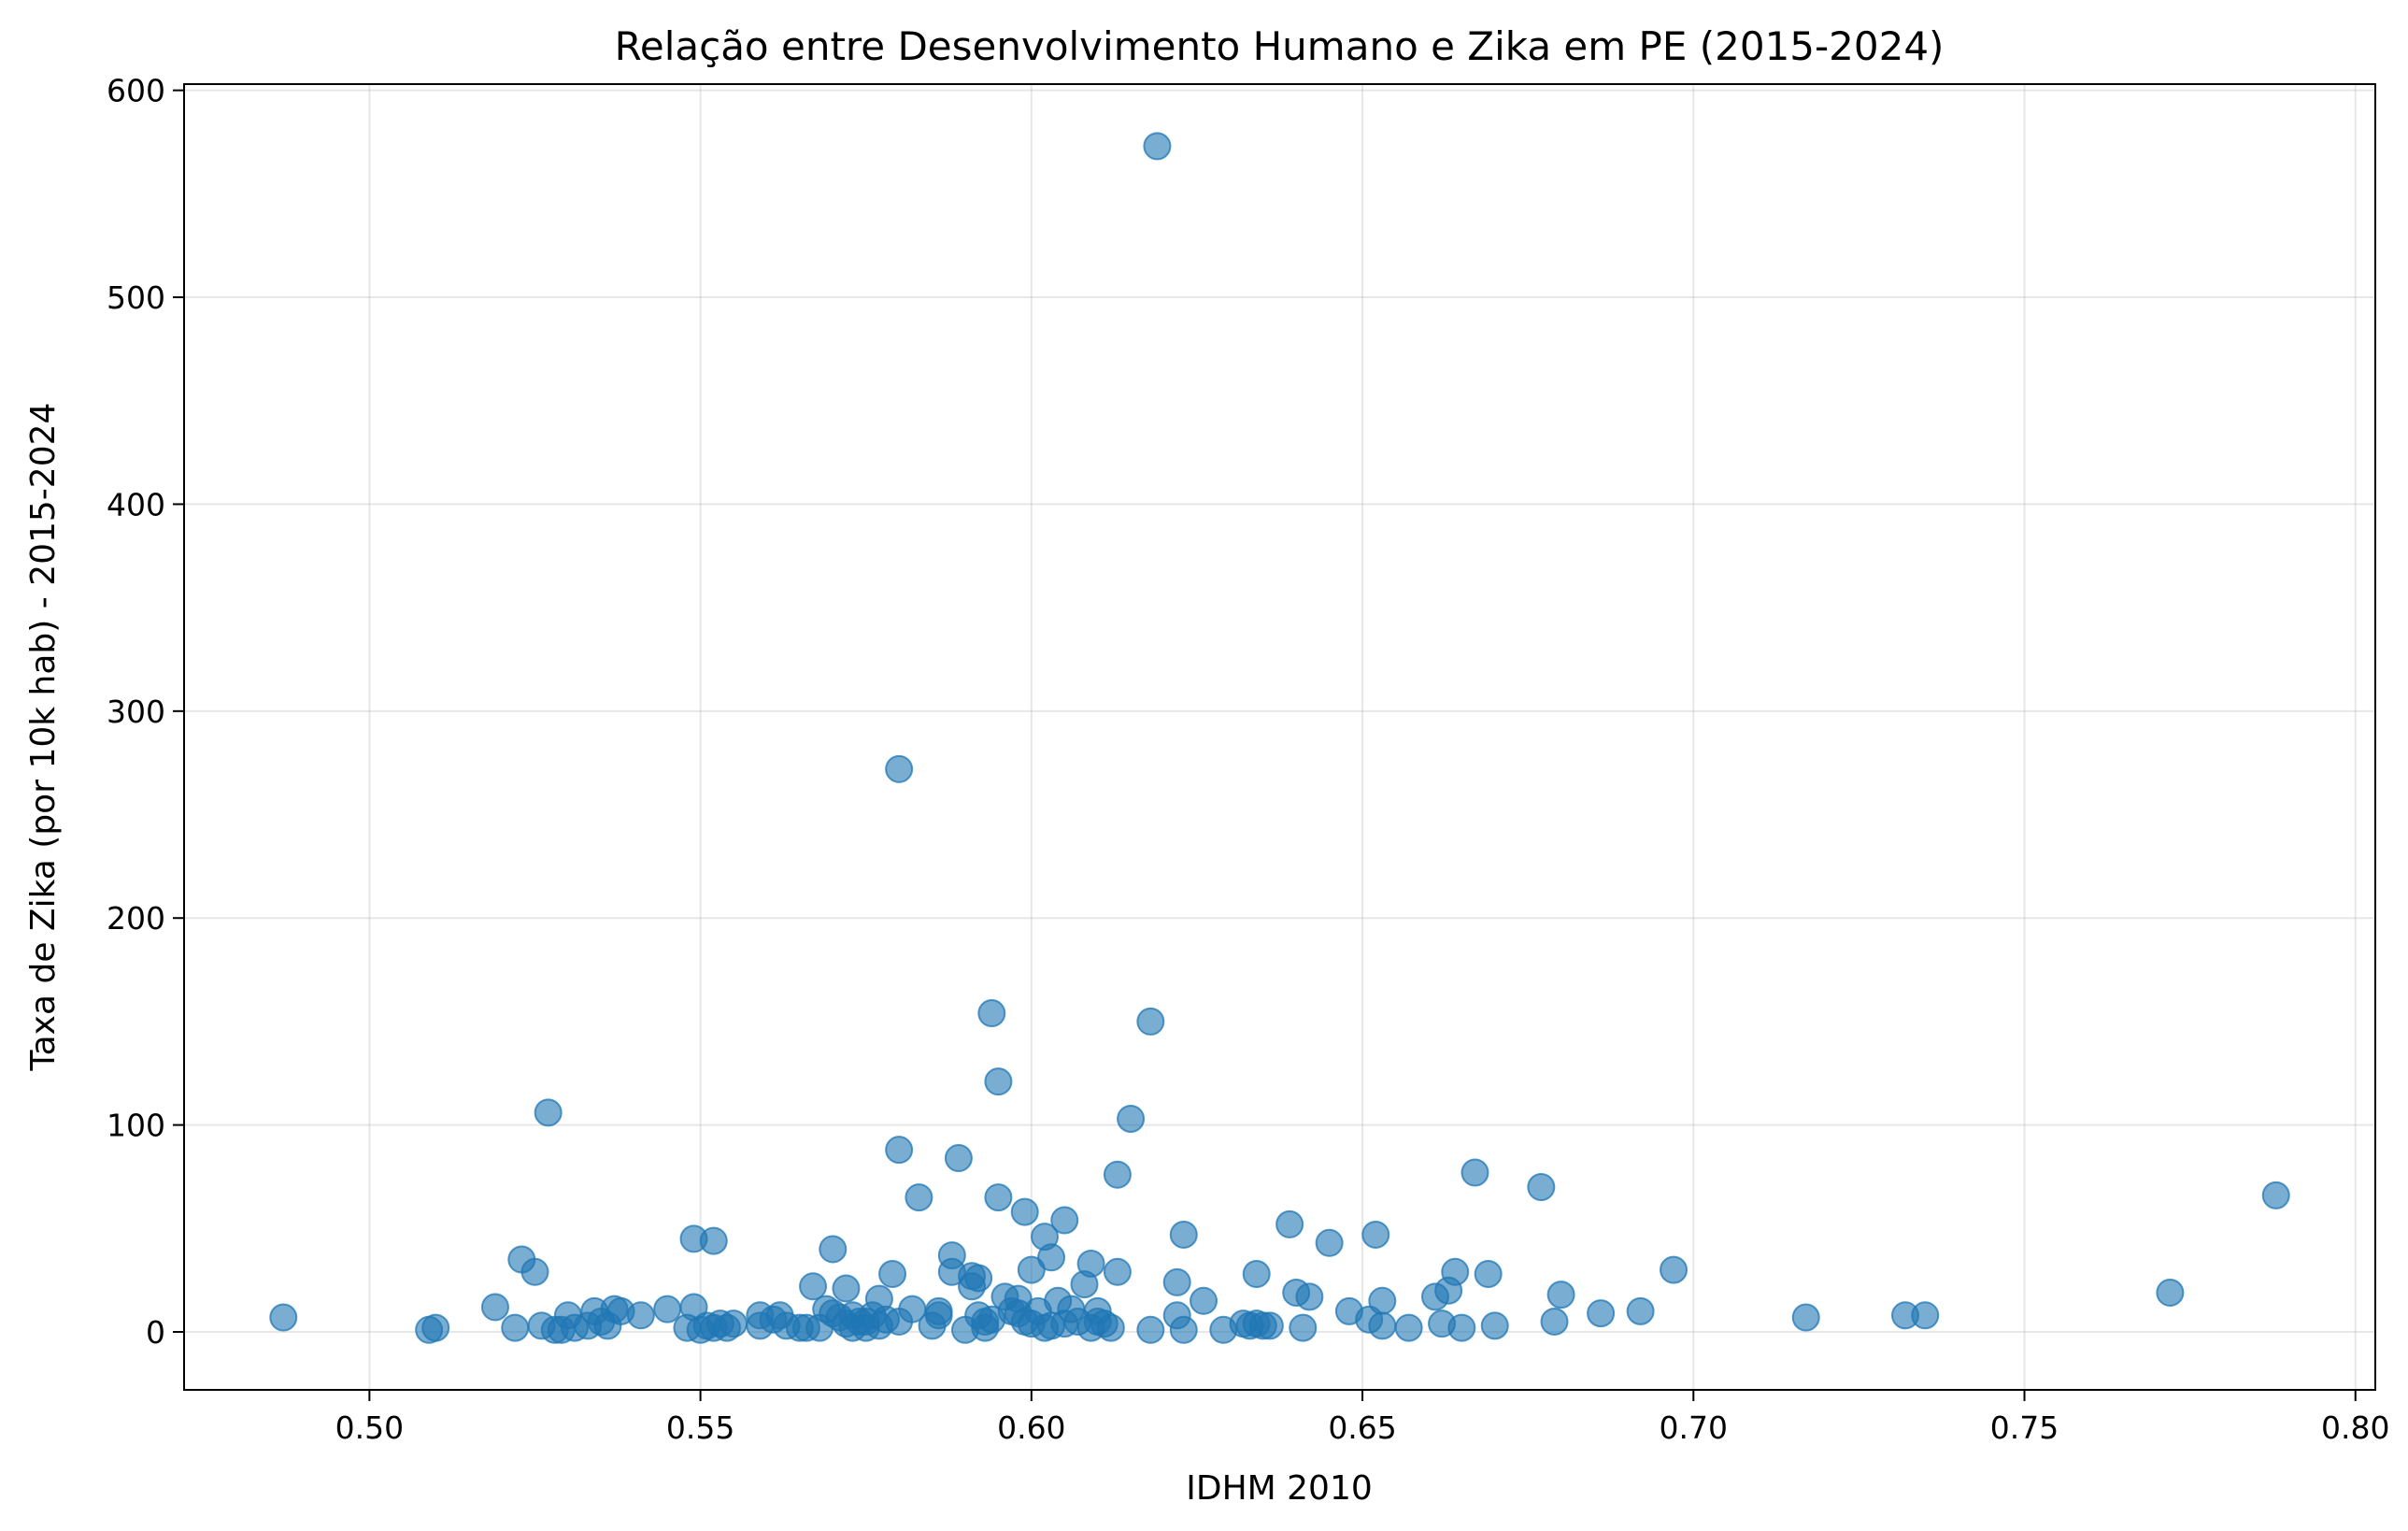 The width and height of the screenshot is (2408, 1531). What do you see at coordinates (43, 737) in the screenshot?
I see `y-axis-label: Taxa de Zika (por 10k hab) - 2015-2024` at bounding box center [43, 737].